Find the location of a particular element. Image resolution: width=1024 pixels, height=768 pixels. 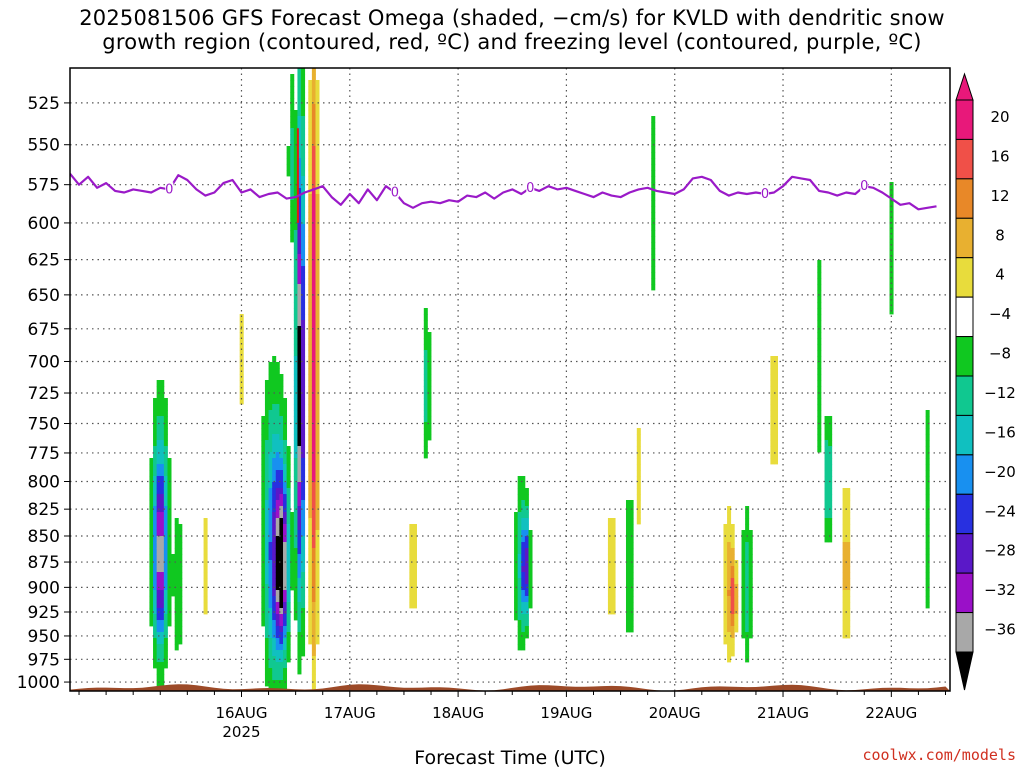

colorbar-high-arrow is located at coordinates (964, 86).